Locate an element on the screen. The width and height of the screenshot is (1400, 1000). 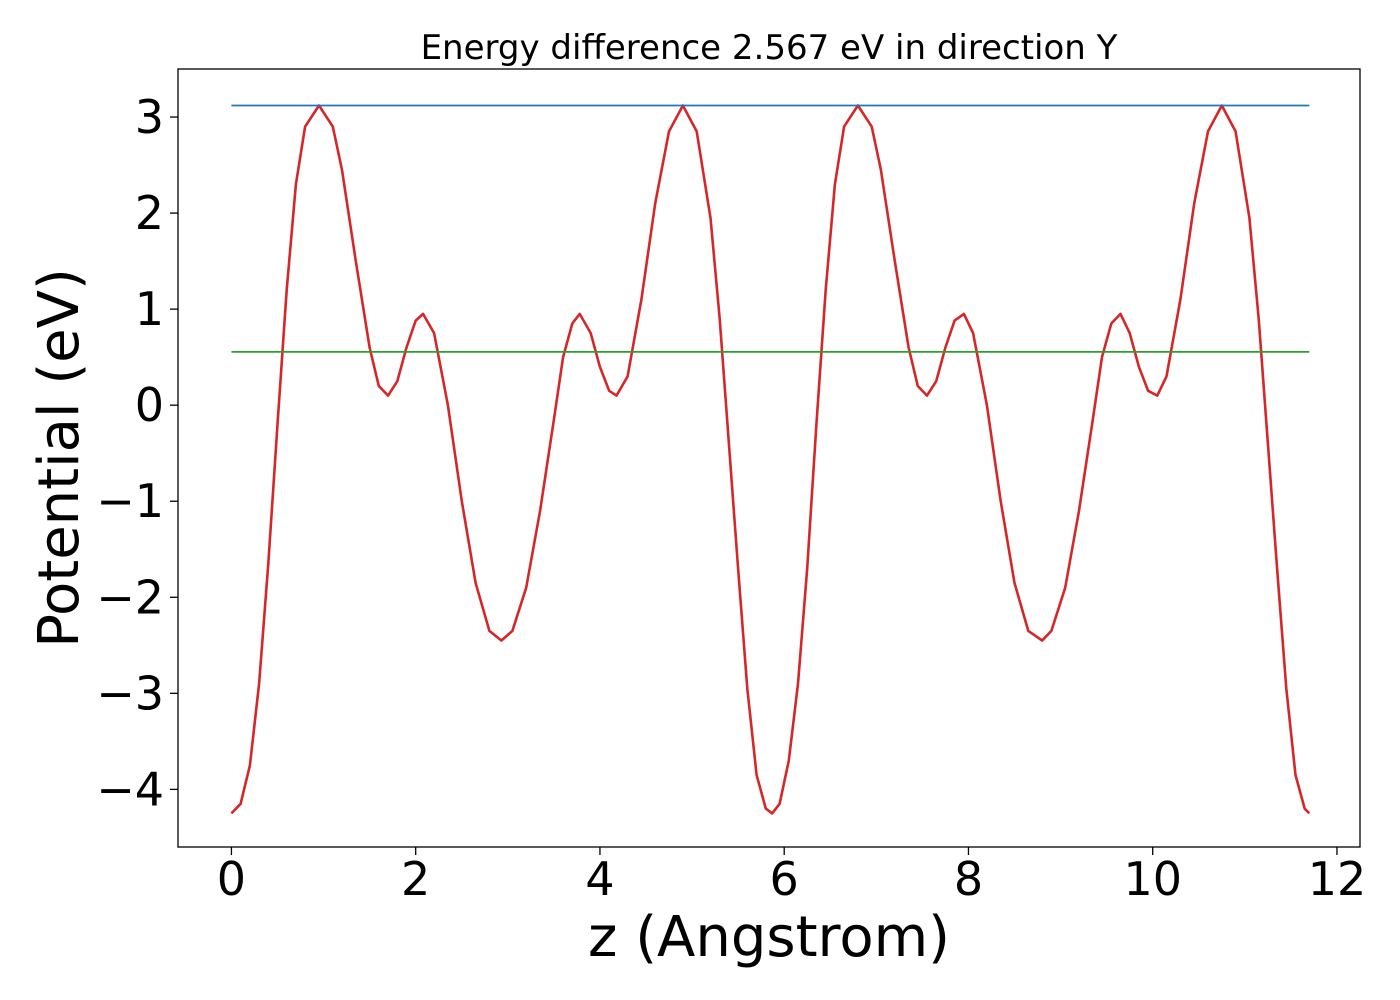
y-tick-label: −1 is located at coordinates (130, 501).